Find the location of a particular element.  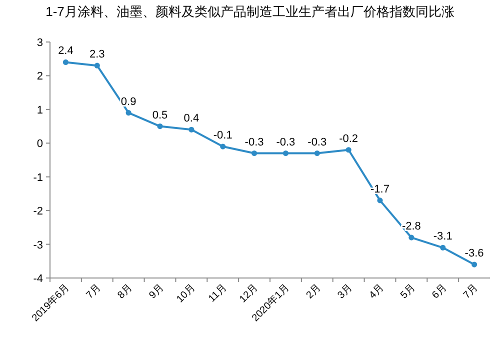

x-tick-label: 3月 is located at coordinates (345, 292).